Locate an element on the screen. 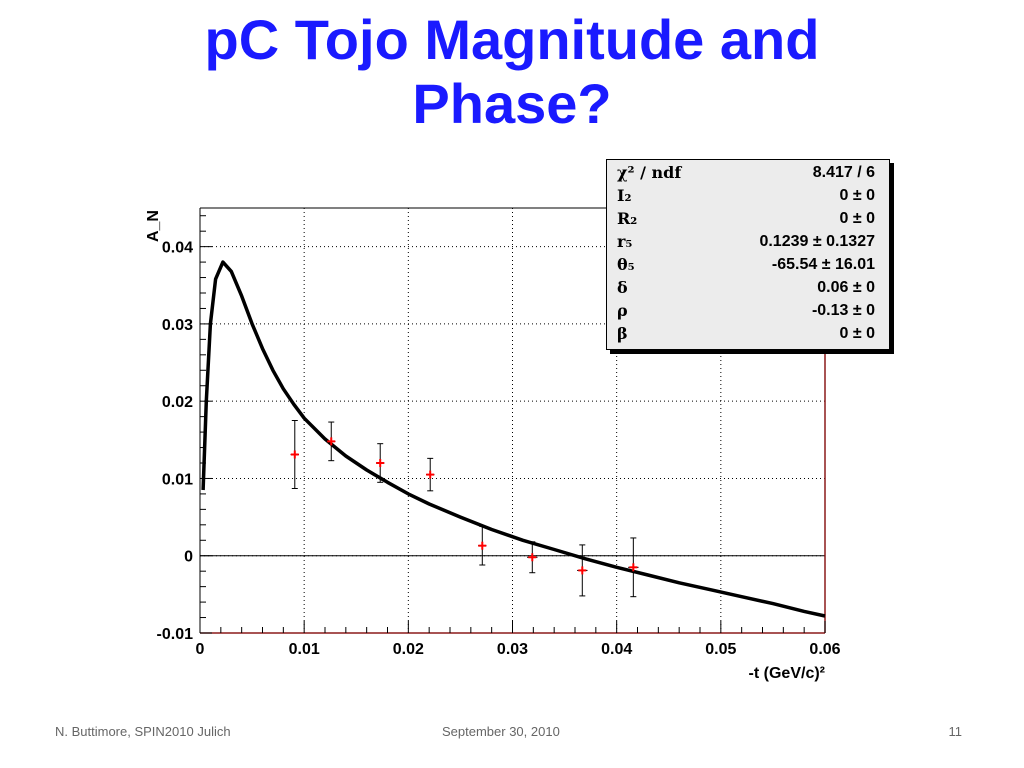  y-tick-label: 0.02 is located at coordinates (177, 402).